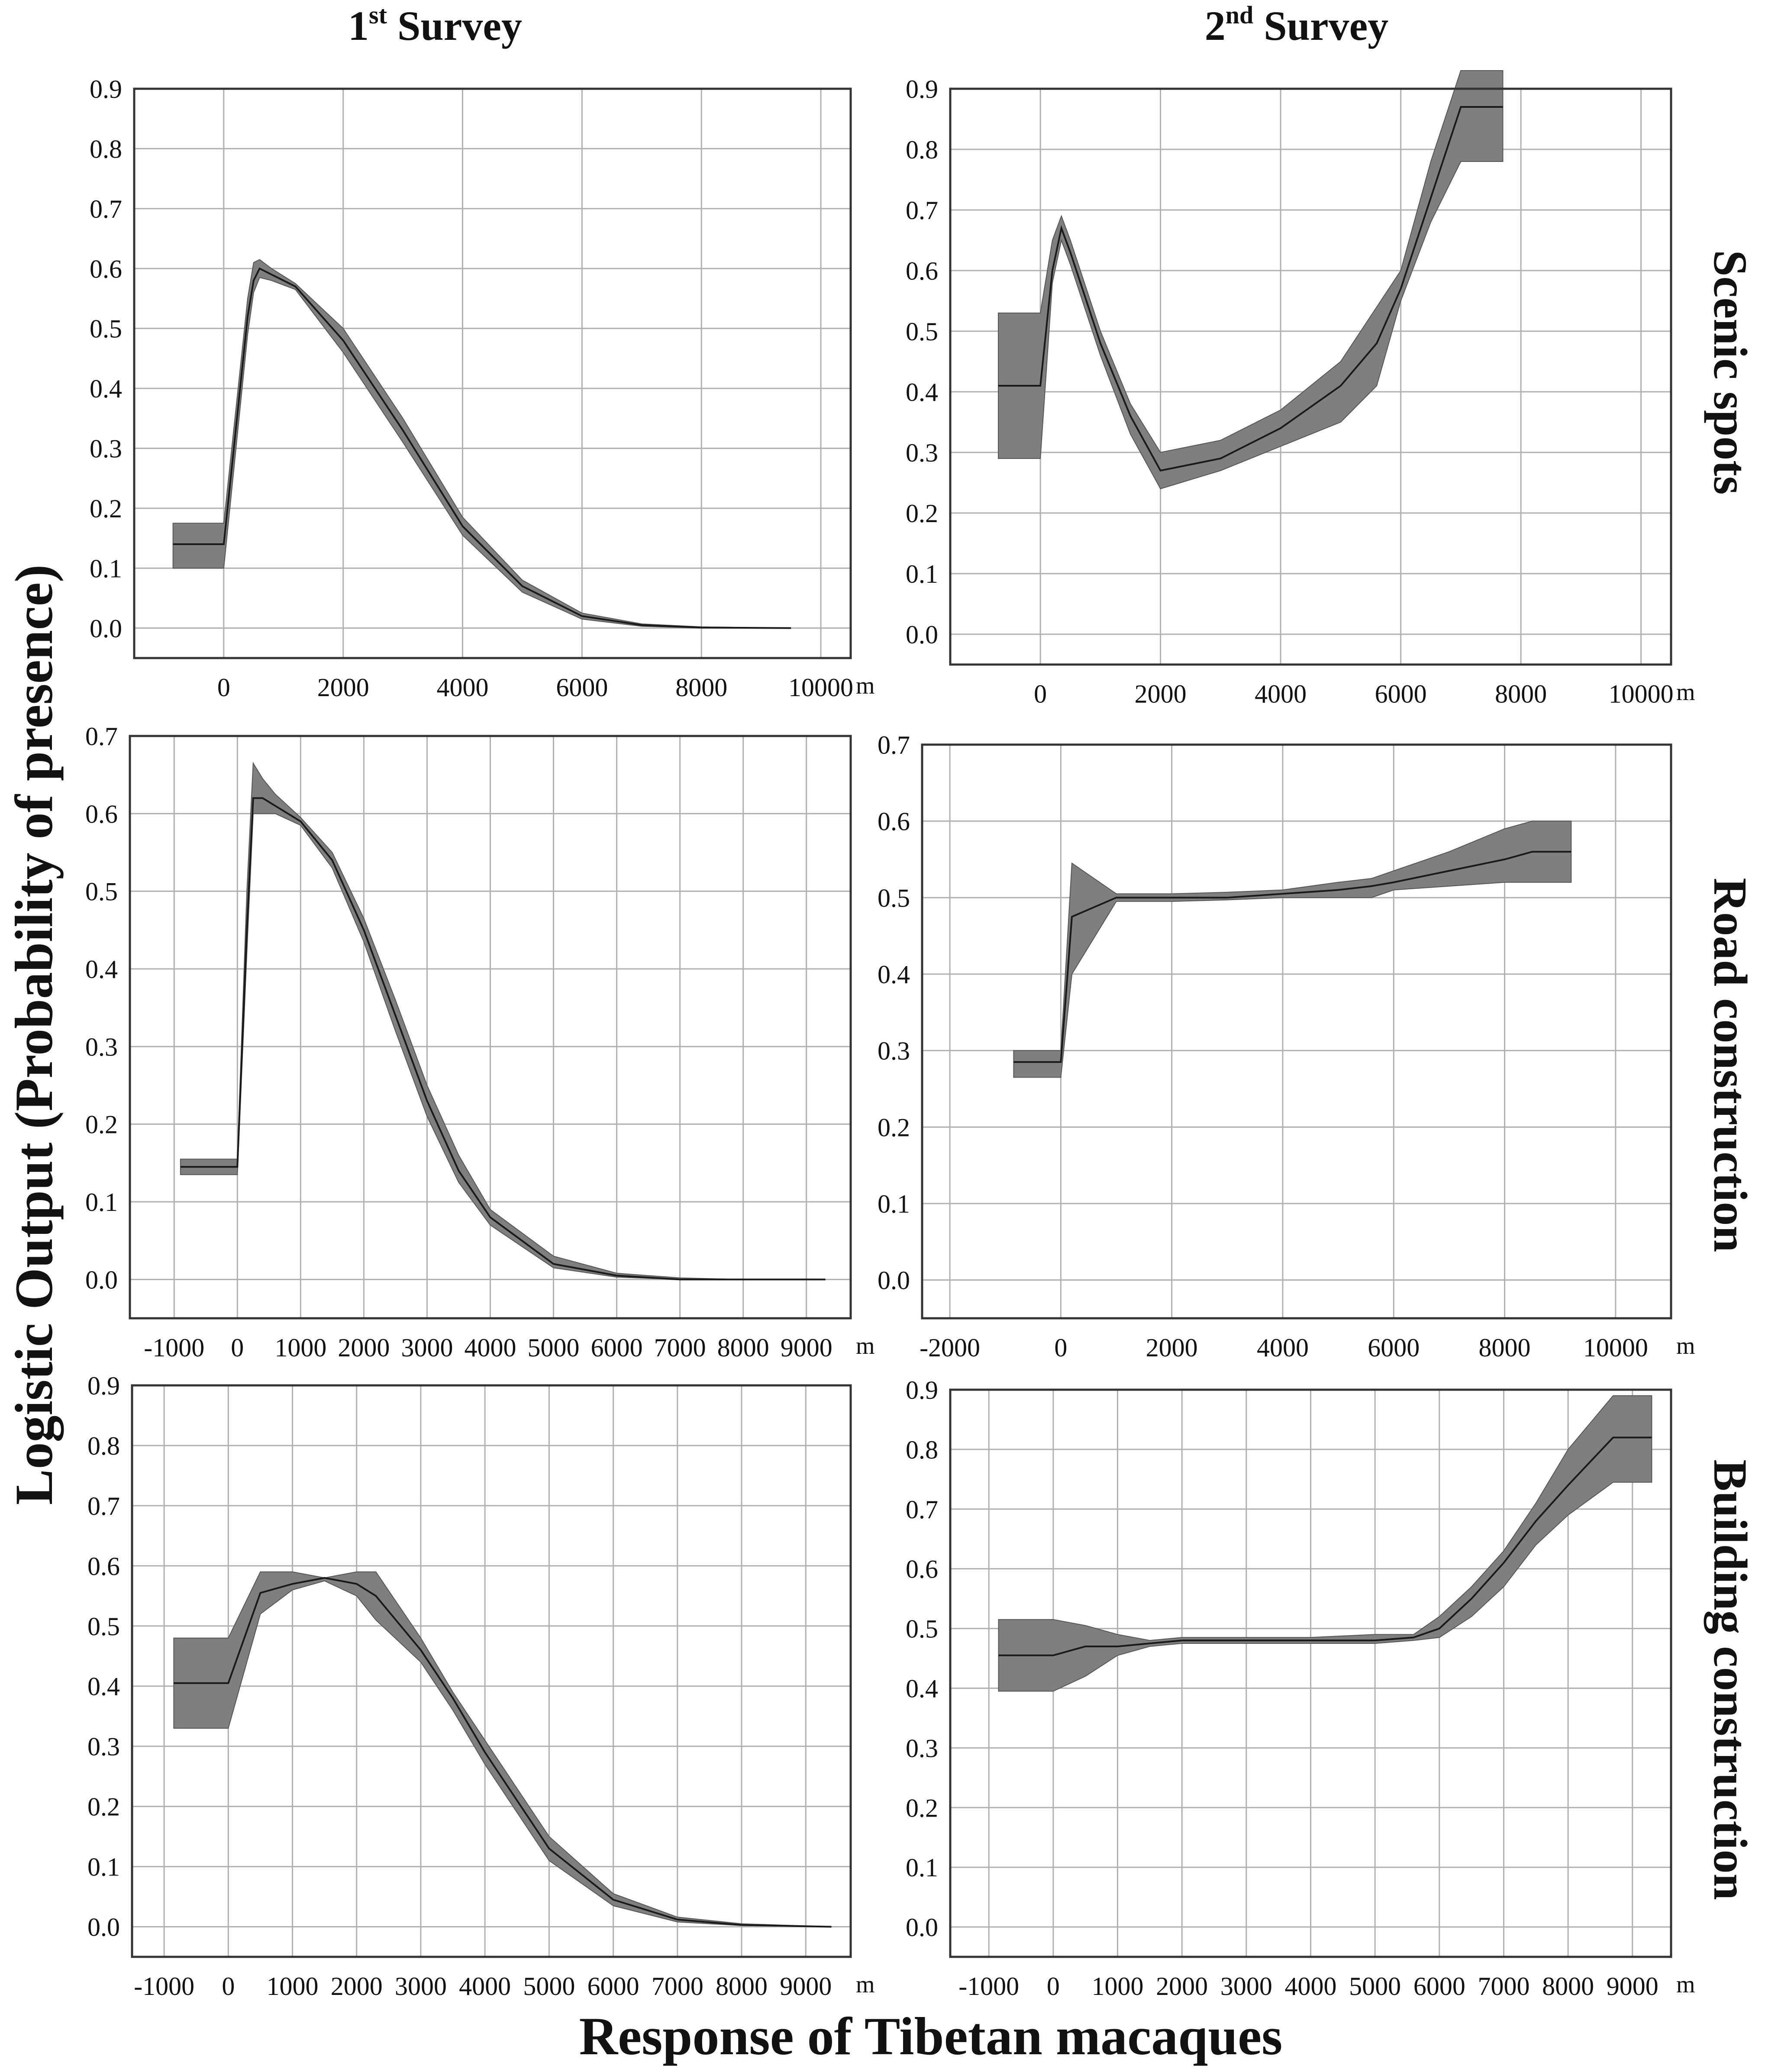 This screenshot has height=2072, width=1765. I want to click on row-label-building-construction: Building construction, so click(1730, 1679).